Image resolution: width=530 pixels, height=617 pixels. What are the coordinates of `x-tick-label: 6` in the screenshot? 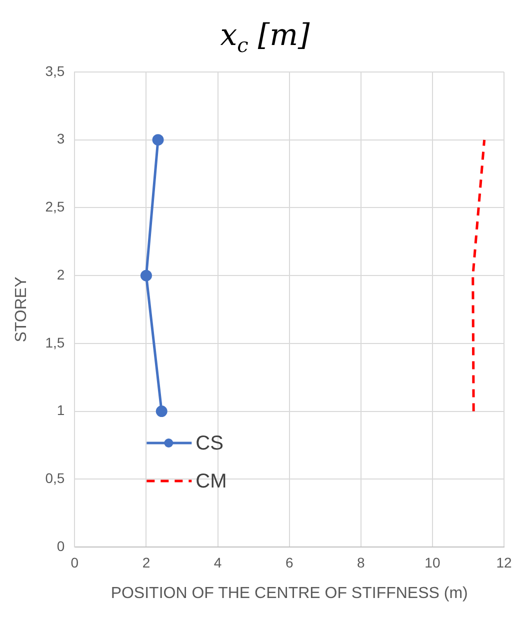 It's located at (289, 562).